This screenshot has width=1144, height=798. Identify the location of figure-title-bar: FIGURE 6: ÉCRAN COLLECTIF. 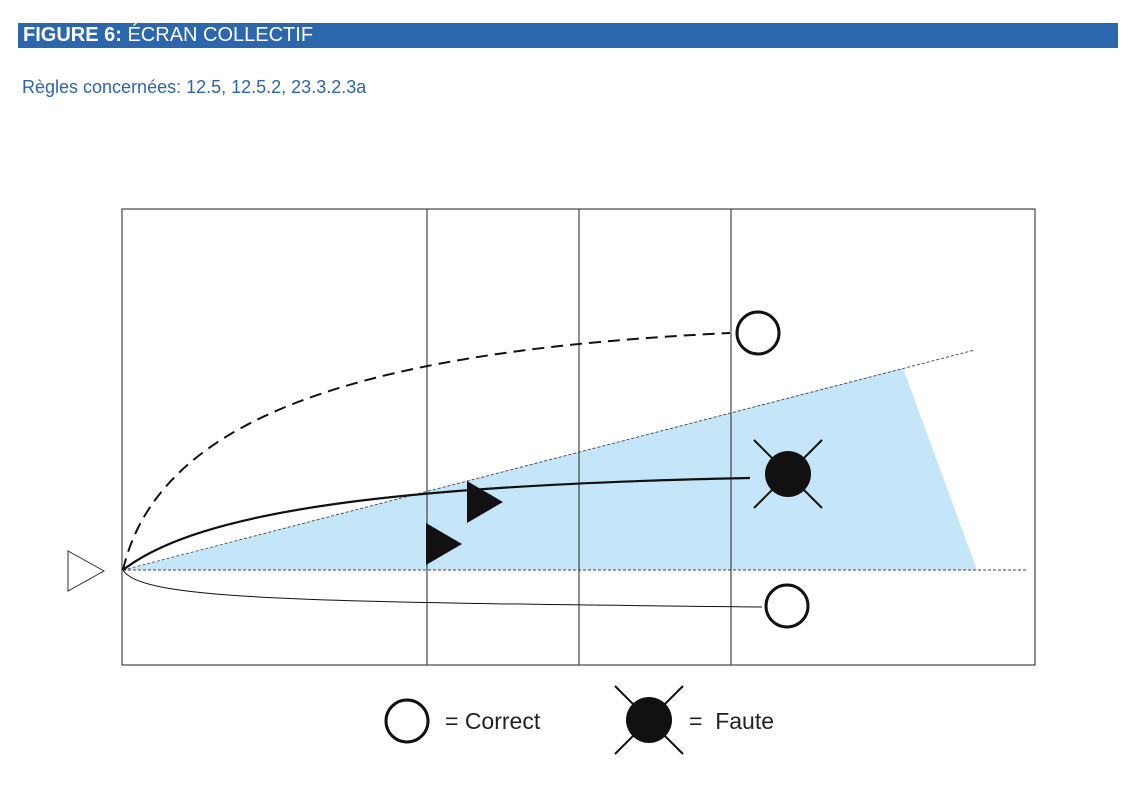
(568, 35).